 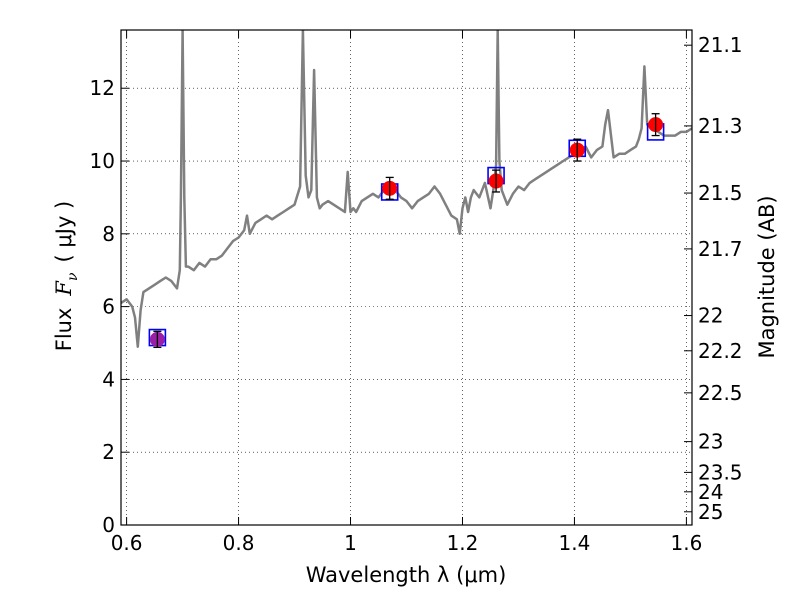 I want to click on x-tick-label: 1.2, so click(x=463, y=543).